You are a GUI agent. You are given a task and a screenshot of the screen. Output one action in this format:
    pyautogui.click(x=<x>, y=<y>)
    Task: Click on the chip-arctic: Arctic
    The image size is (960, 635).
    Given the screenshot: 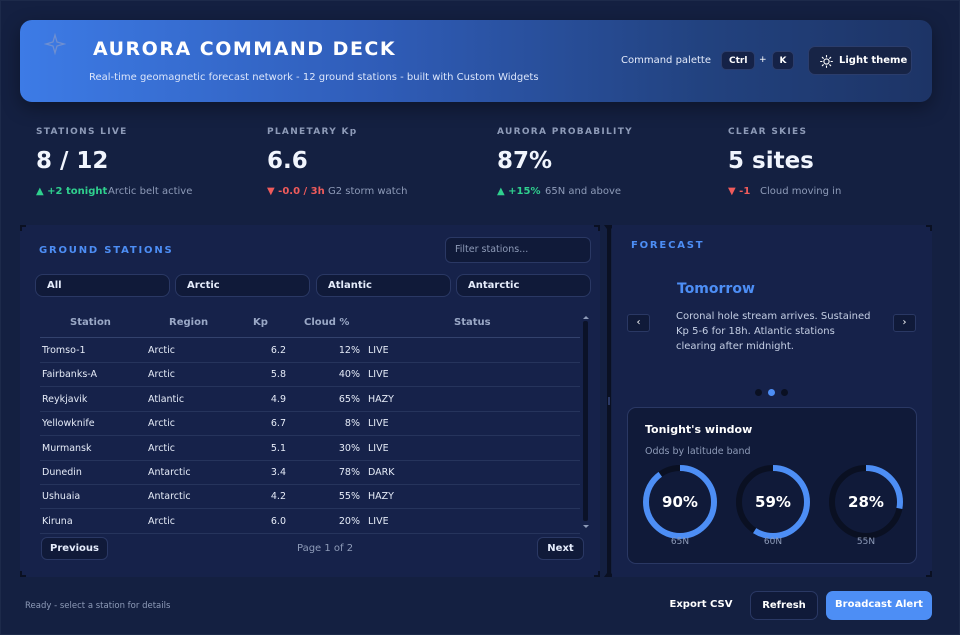 What is the action you would take?
    pyautogui.click(x=242, y=285)
    